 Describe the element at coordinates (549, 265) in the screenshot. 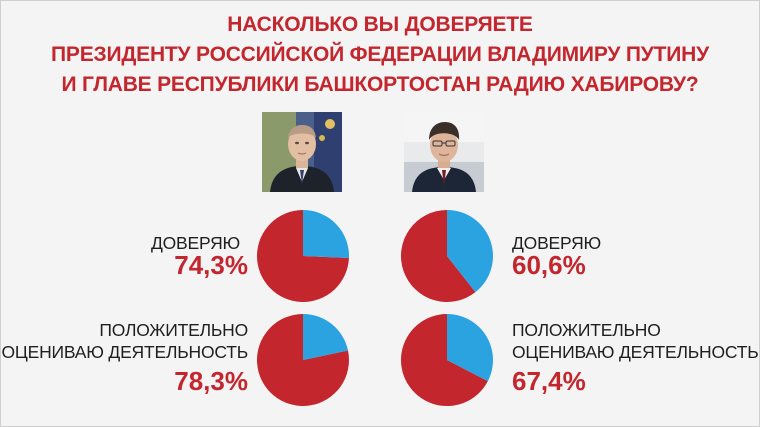

I see `value-trust-head-of-republic: 60,6%` at that location.